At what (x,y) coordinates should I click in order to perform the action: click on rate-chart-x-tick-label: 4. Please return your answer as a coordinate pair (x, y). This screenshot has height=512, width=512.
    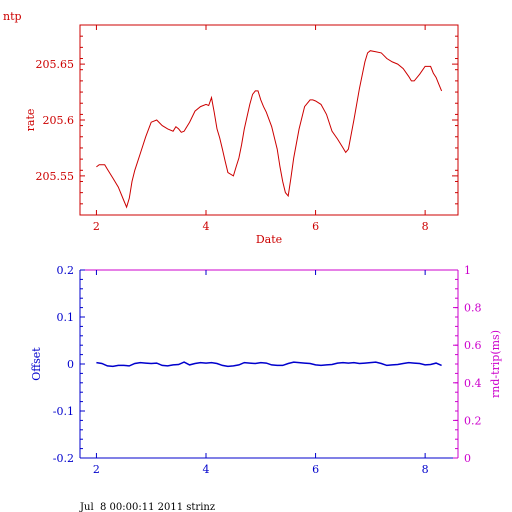
    Looking at the image, I should click on (206, 226).